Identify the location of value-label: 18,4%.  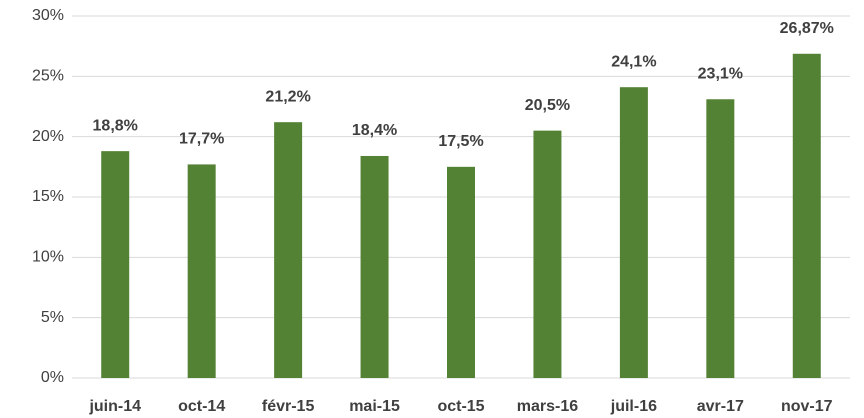
(374, 130).